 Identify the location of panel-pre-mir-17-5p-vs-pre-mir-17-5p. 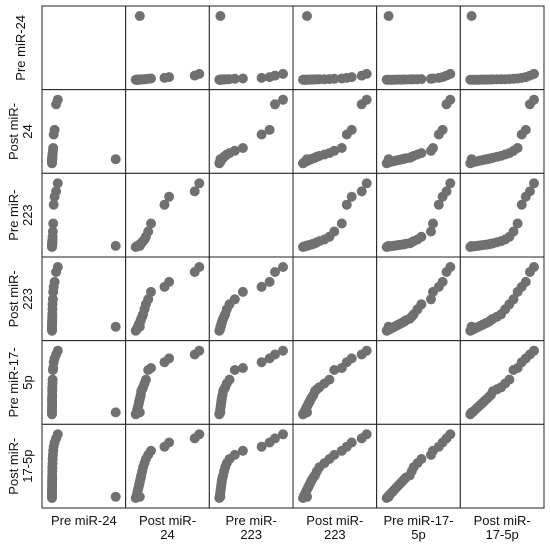
(418, 382).